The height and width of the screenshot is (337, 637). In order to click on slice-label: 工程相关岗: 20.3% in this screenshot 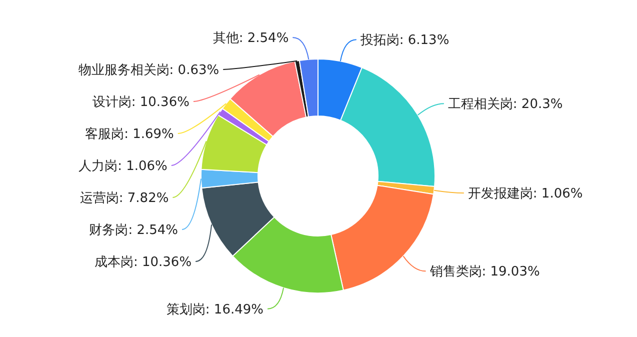, I will do `click(505, 104)`.